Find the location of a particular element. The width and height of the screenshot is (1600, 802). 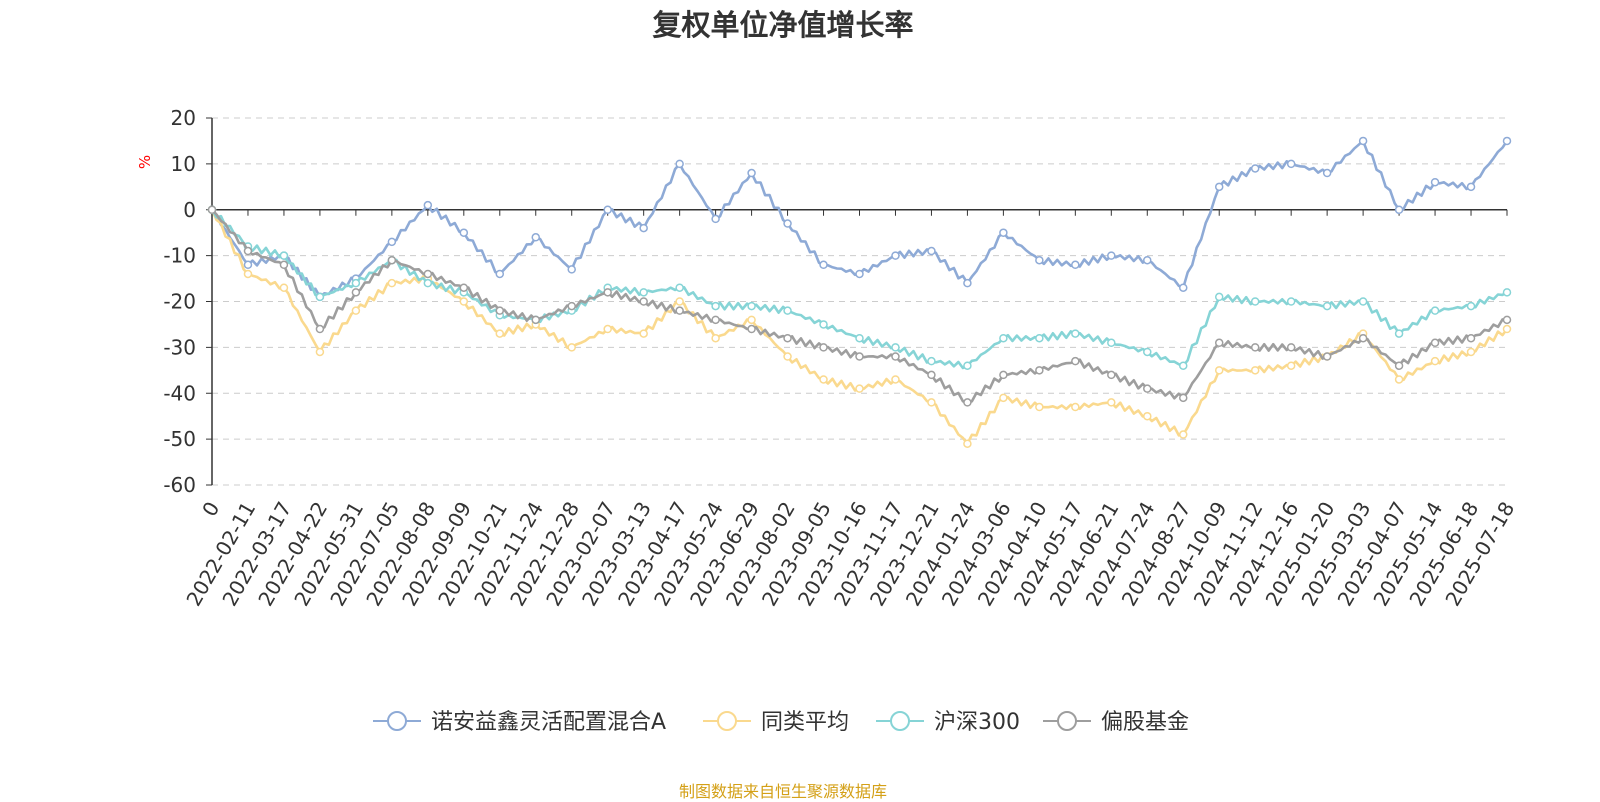

legend-item-2: 沪深300 is located at coordinates (948, 722).